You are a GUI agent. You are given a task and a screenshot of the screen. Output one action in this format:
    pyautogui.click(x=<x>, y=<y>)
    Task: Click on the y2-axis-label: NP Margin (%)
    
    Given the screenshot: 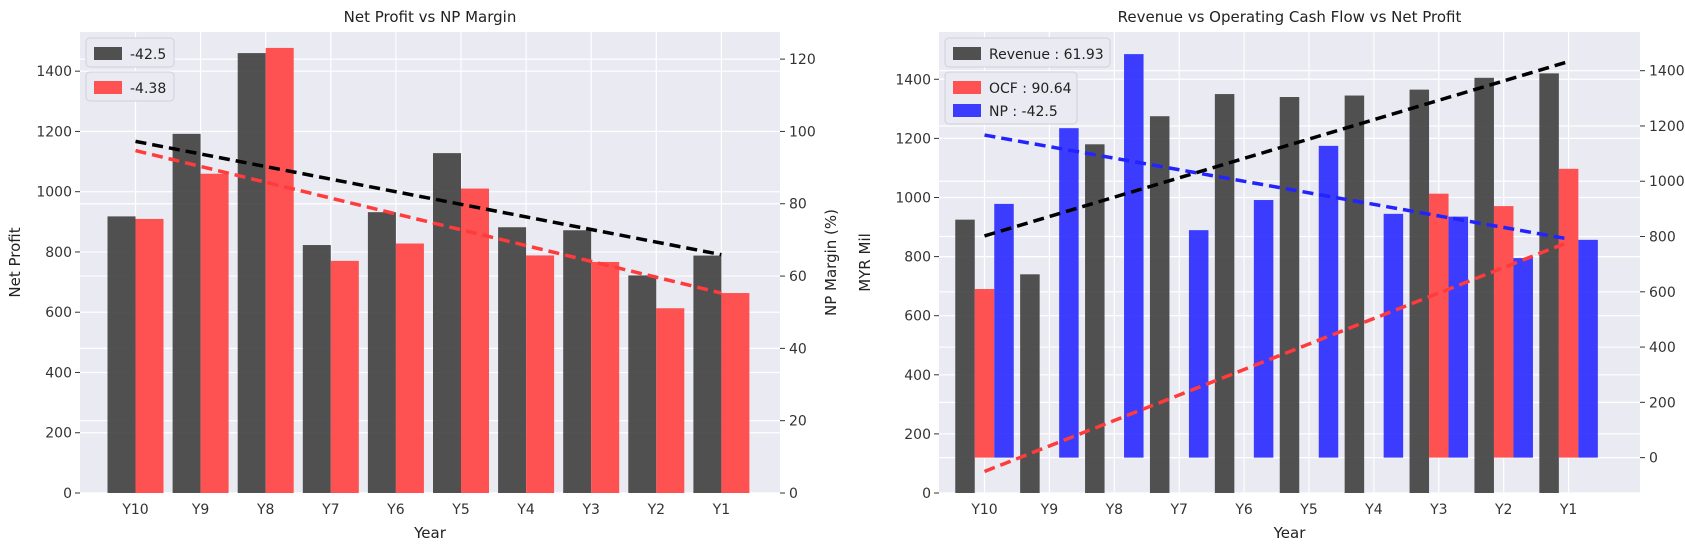 What is the action you would take?
    pyautogui.click(x=831, y=262)
    